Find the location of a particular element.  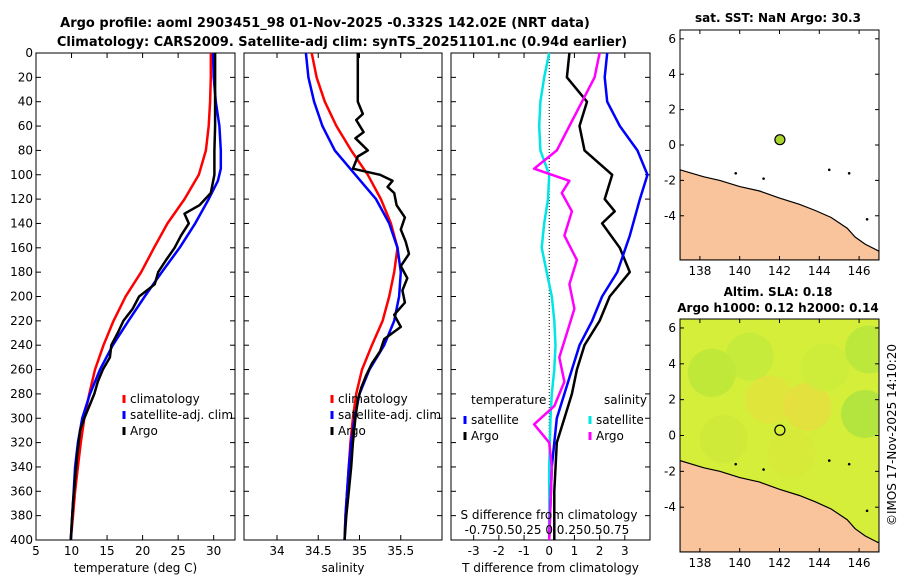

series-line-argo is located at coordinates (143, 297).